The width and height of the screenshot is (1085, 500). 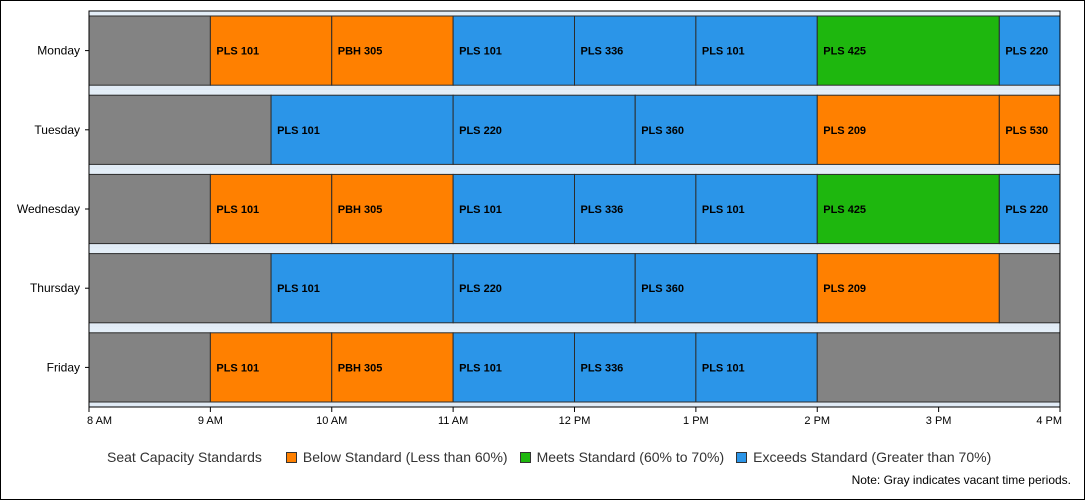 What do you see at coordinates (55, 288) in the screenshot?
I see `day-label: Thursday` at bounding box center [55, 288].